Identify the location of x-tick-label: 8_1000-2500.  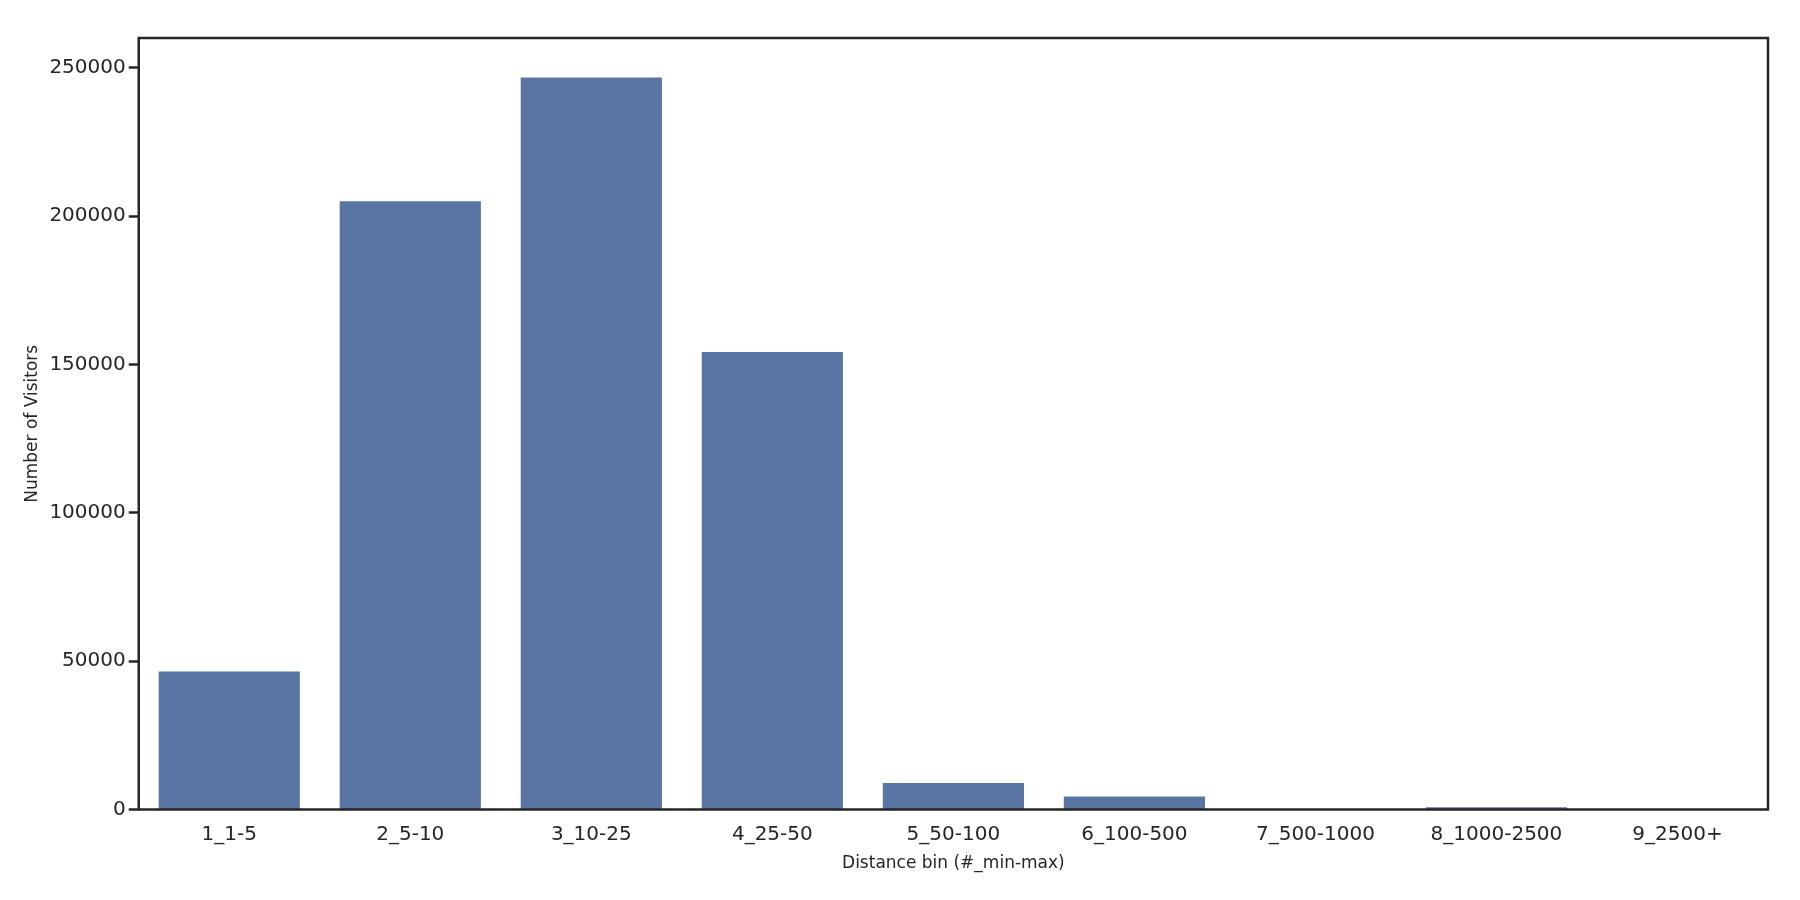
(1496, 832).